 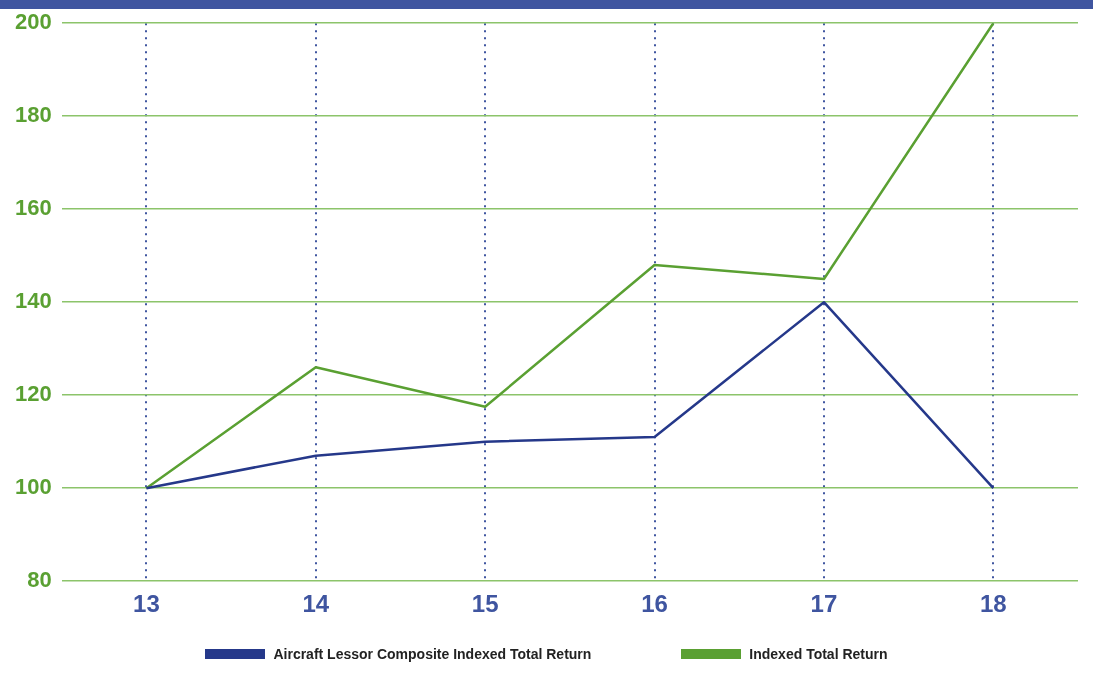 I want to click on x-tick-label: 17, so click(x=824, y=604).